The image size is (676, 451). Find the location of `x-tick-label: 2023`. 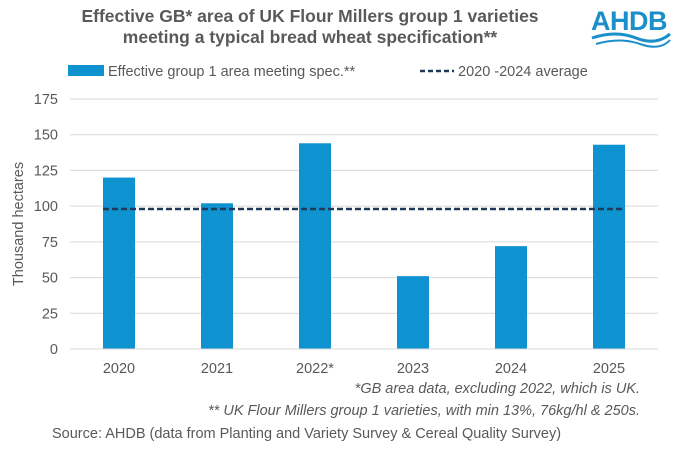

x-tick-label: 2023 is located at coordinates (413, 369).